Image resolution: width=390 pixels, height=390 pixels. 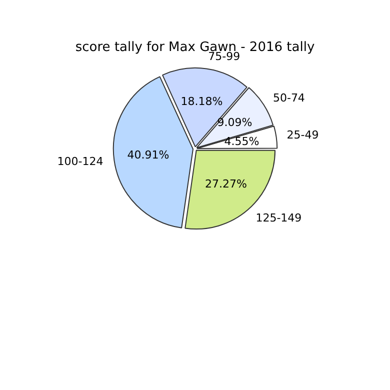 What do you see at coordinates (80, 161) in the screenshot?
I see `slice-label: 100-124` at bounding box center [80, 161].